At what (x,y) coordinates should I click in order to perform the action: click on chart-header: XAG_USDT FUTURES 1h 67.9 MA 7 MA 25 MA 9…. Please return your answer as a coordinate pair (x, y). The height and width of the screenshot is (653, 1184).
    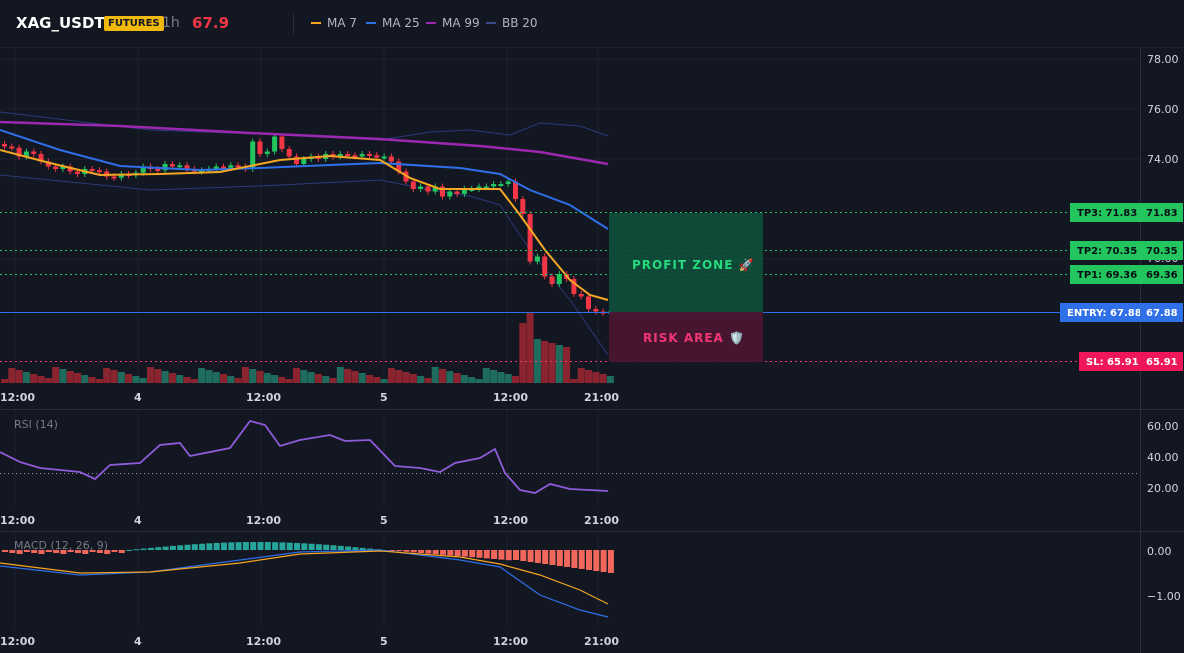
    Looking at the image, I should click on (592, 24).